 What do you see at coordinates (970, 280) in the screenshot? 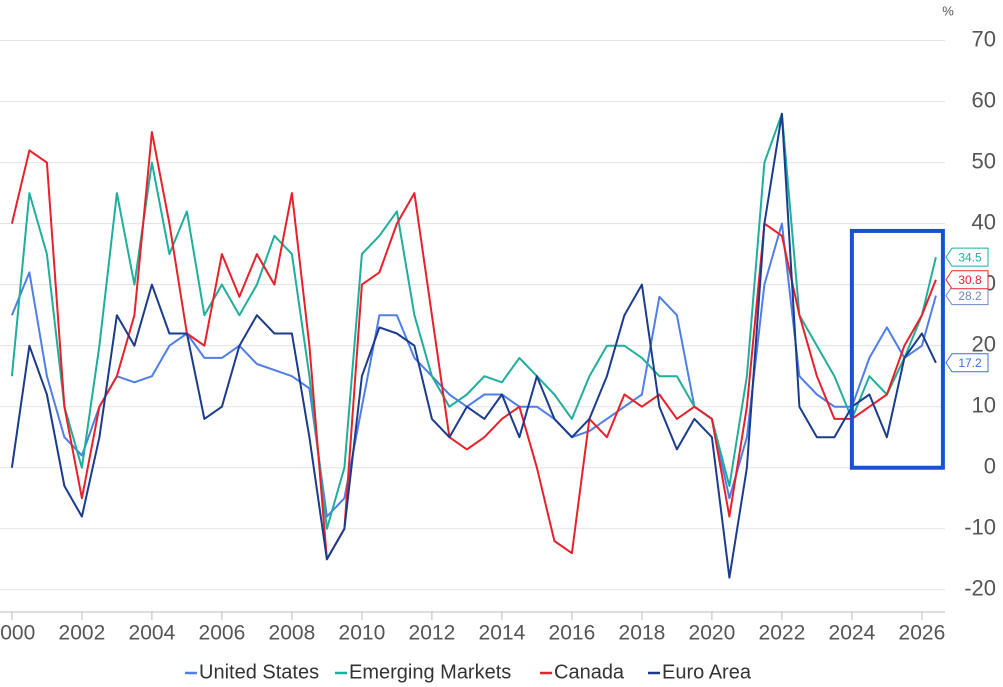
I see `end-label: 30.8` at bounding box center [970, 280].